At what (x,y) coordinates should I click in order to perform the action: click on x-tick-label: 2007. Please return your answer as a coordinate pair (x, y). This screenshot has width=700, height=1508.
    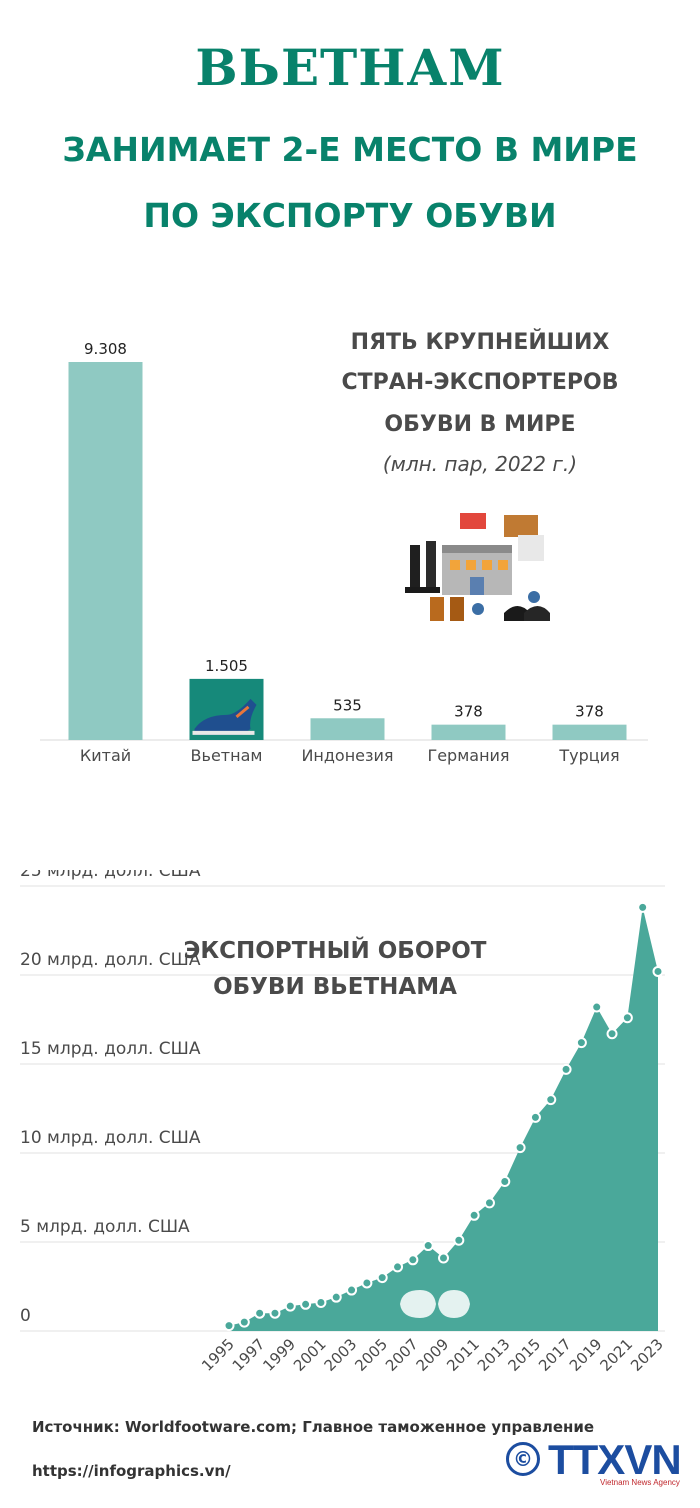
    Looking at the image, I should click on (402, 1355).